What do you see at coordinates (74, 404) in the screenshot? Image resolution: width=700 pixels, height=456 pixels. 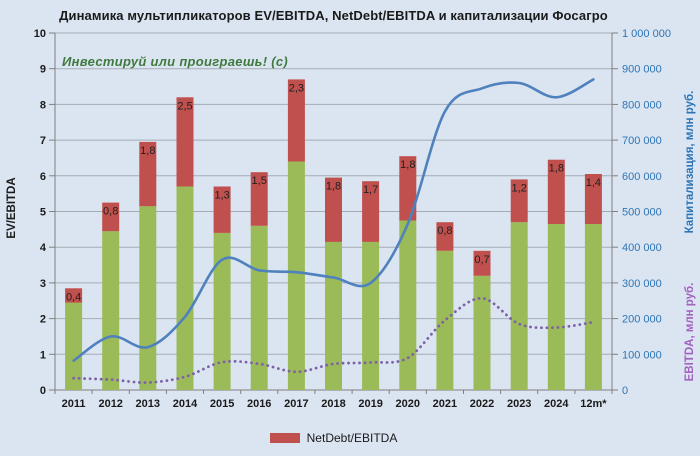 I see `x-axis-label: 2011` at bounding box center [74, 404].